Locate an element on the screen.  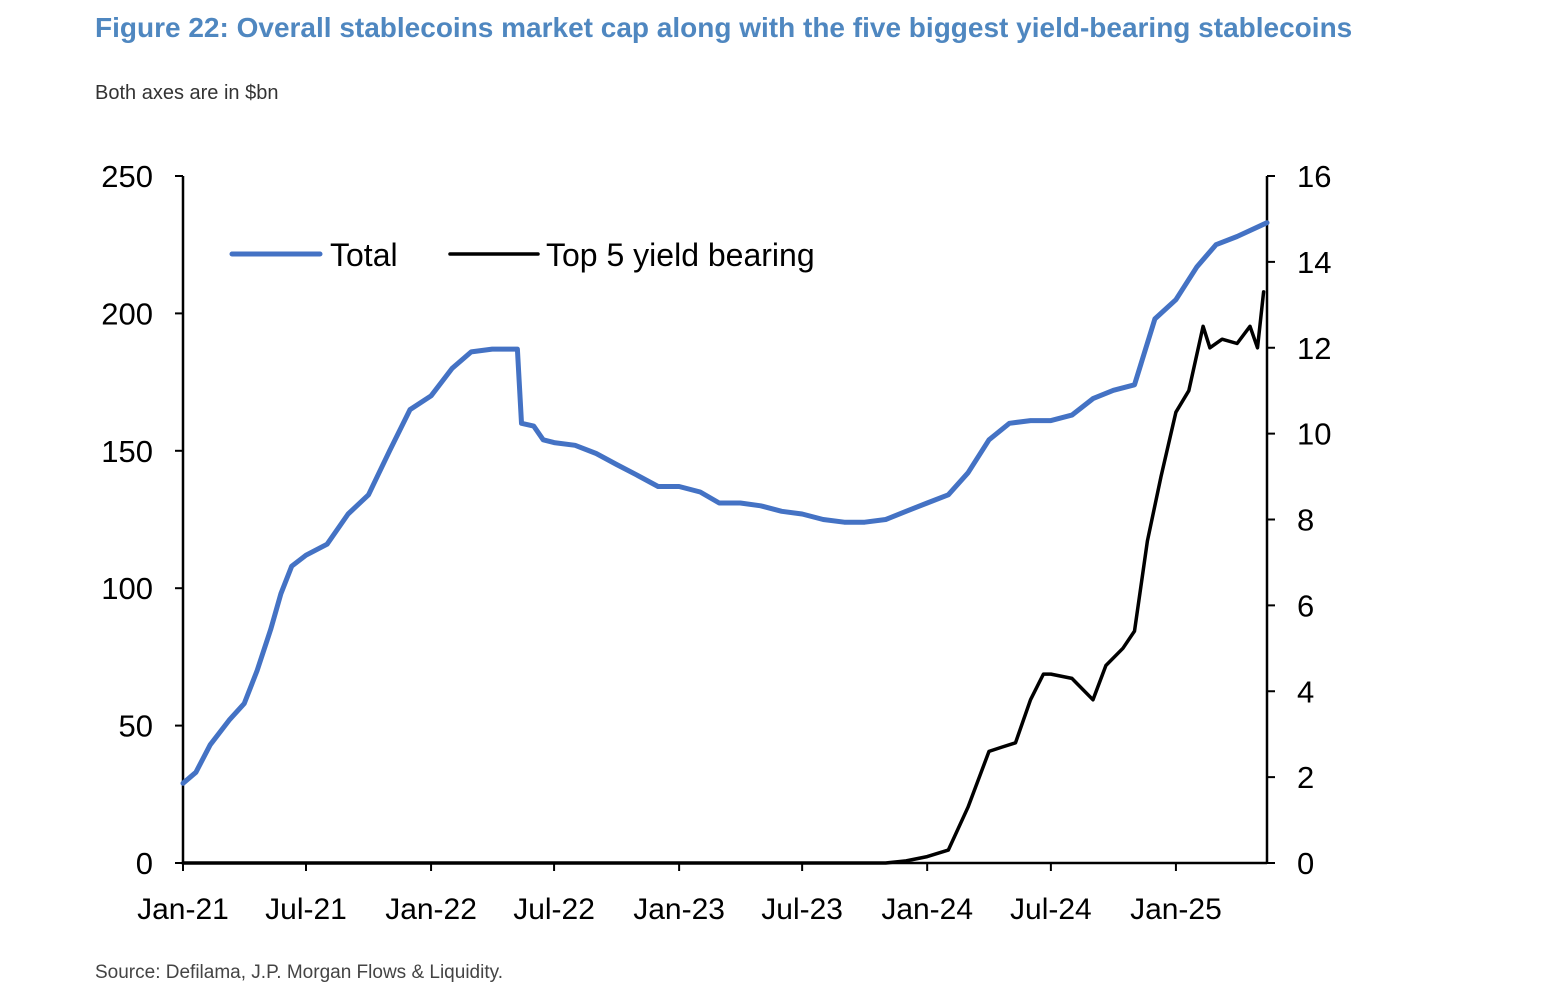
x-tick-label: Jan-22 is located at coordinates (431, 909).